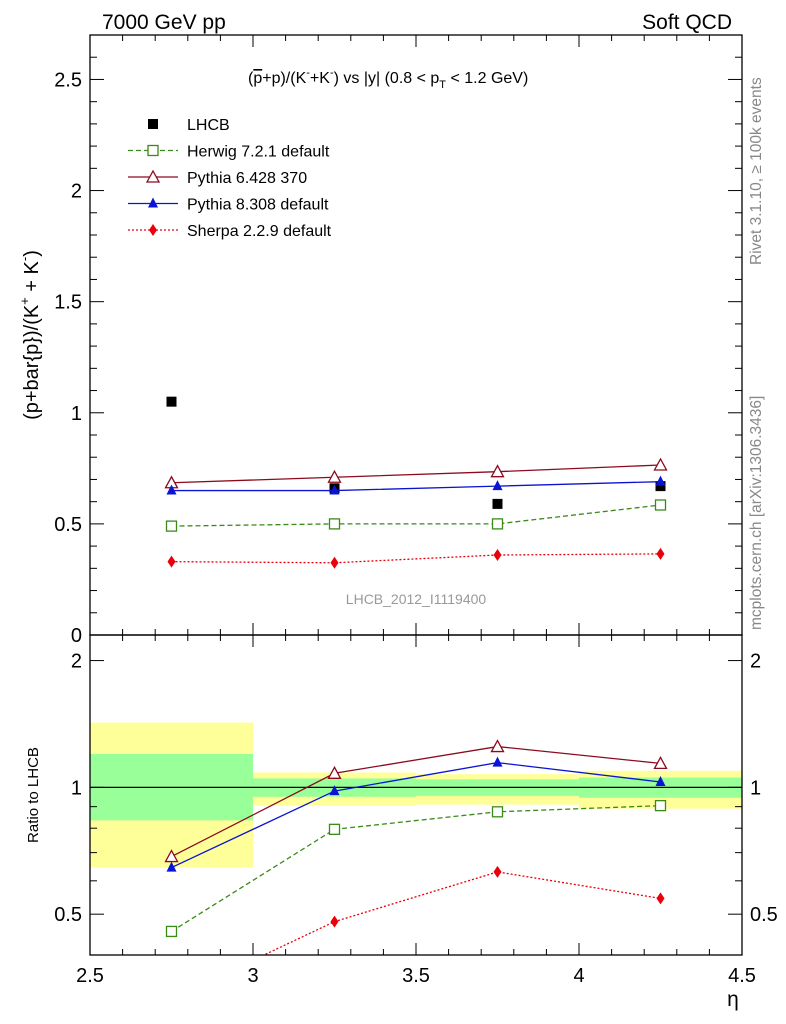 The height and width of the screenshot is (1024, 786). Describe the element at coordinates (416, 558) in the screenshot. I see `main-line-sherpa-2-2-9-default` at that location.